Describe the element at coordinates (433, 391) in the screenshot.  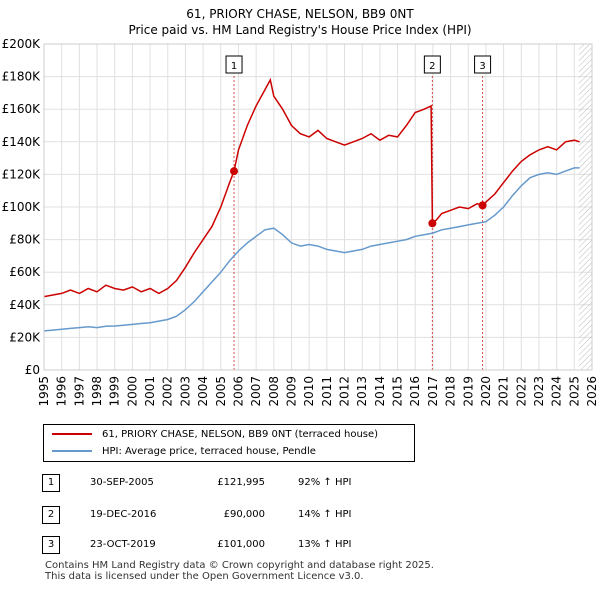
I see `x-tick-label: 2017` at that location.